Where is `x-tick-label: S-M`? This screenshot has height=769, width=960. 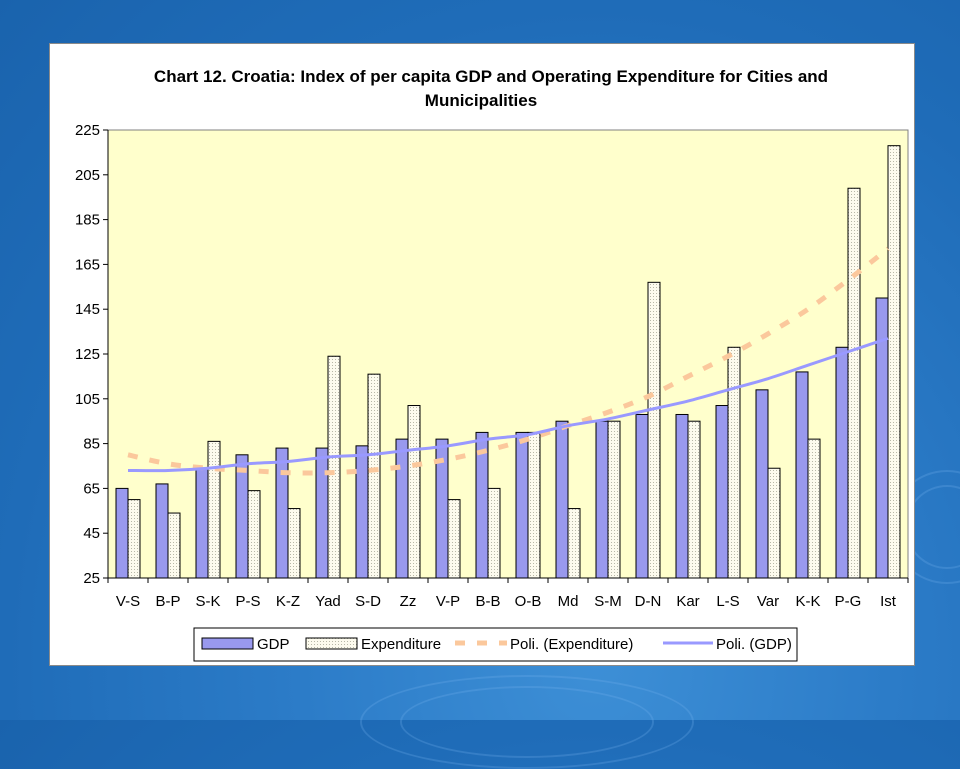 x-tick-label: S-M is located at coordinates (608, 601).